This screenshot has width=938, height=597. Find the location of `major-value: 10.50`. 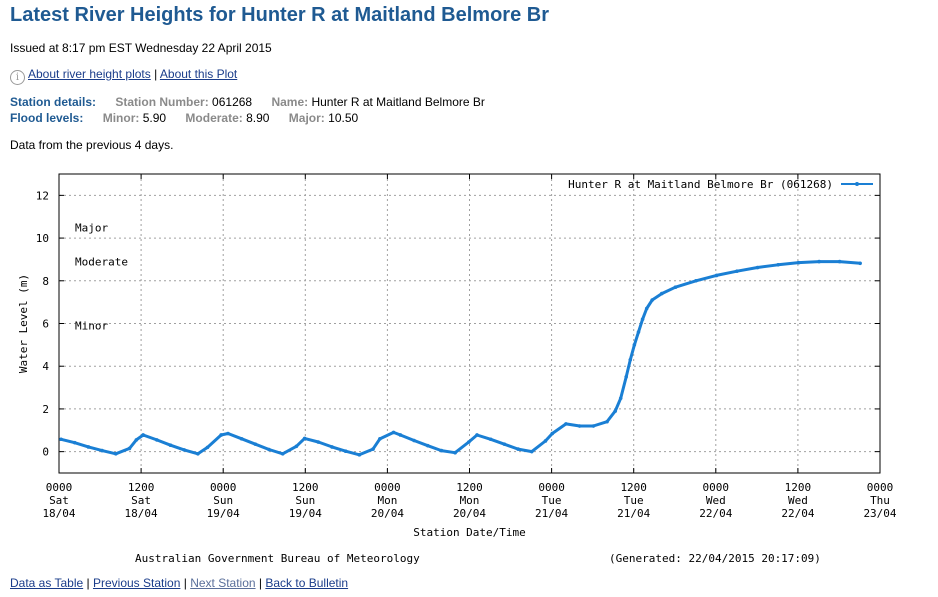

major-value: 10.50 is located at coordinates (343, 118).